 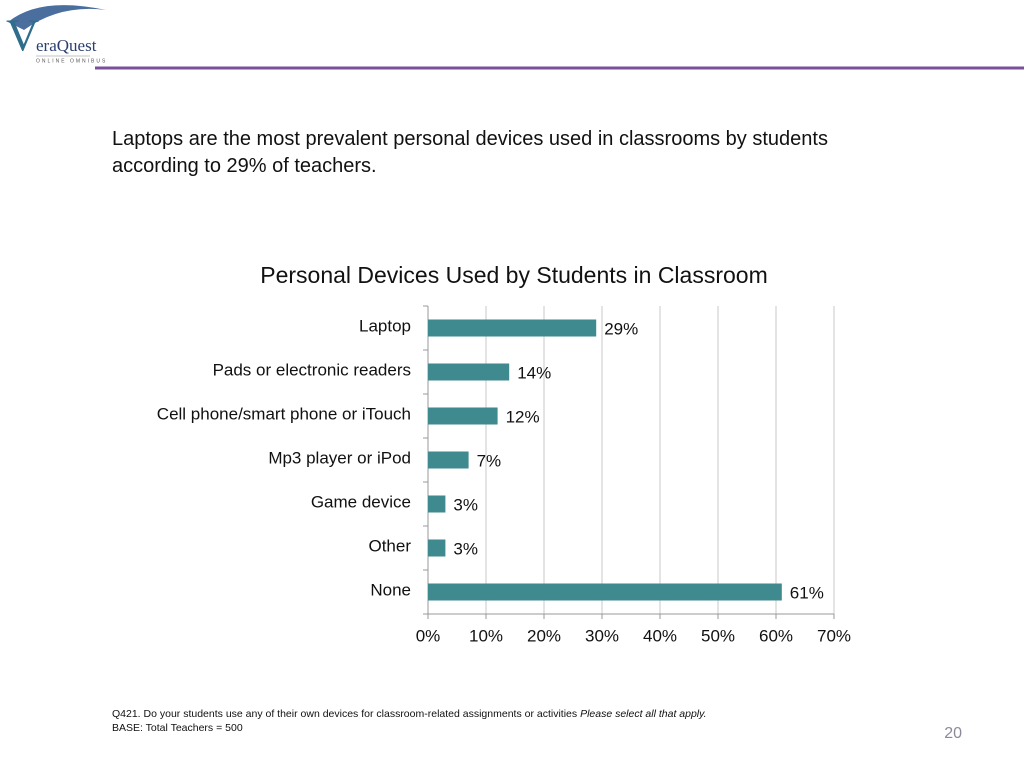 What do you see at coordinates (643, 714) in the screenshot?
I see `instruction: Please select all that apply.` at bounding box center [643, 714].